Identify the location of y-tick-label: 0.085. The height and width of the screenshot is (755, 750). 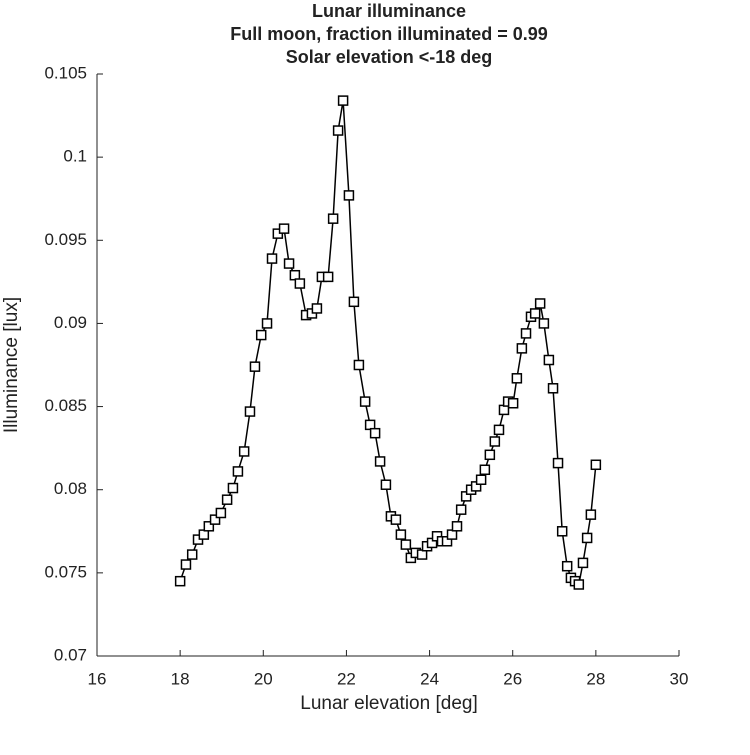
(65, 405).